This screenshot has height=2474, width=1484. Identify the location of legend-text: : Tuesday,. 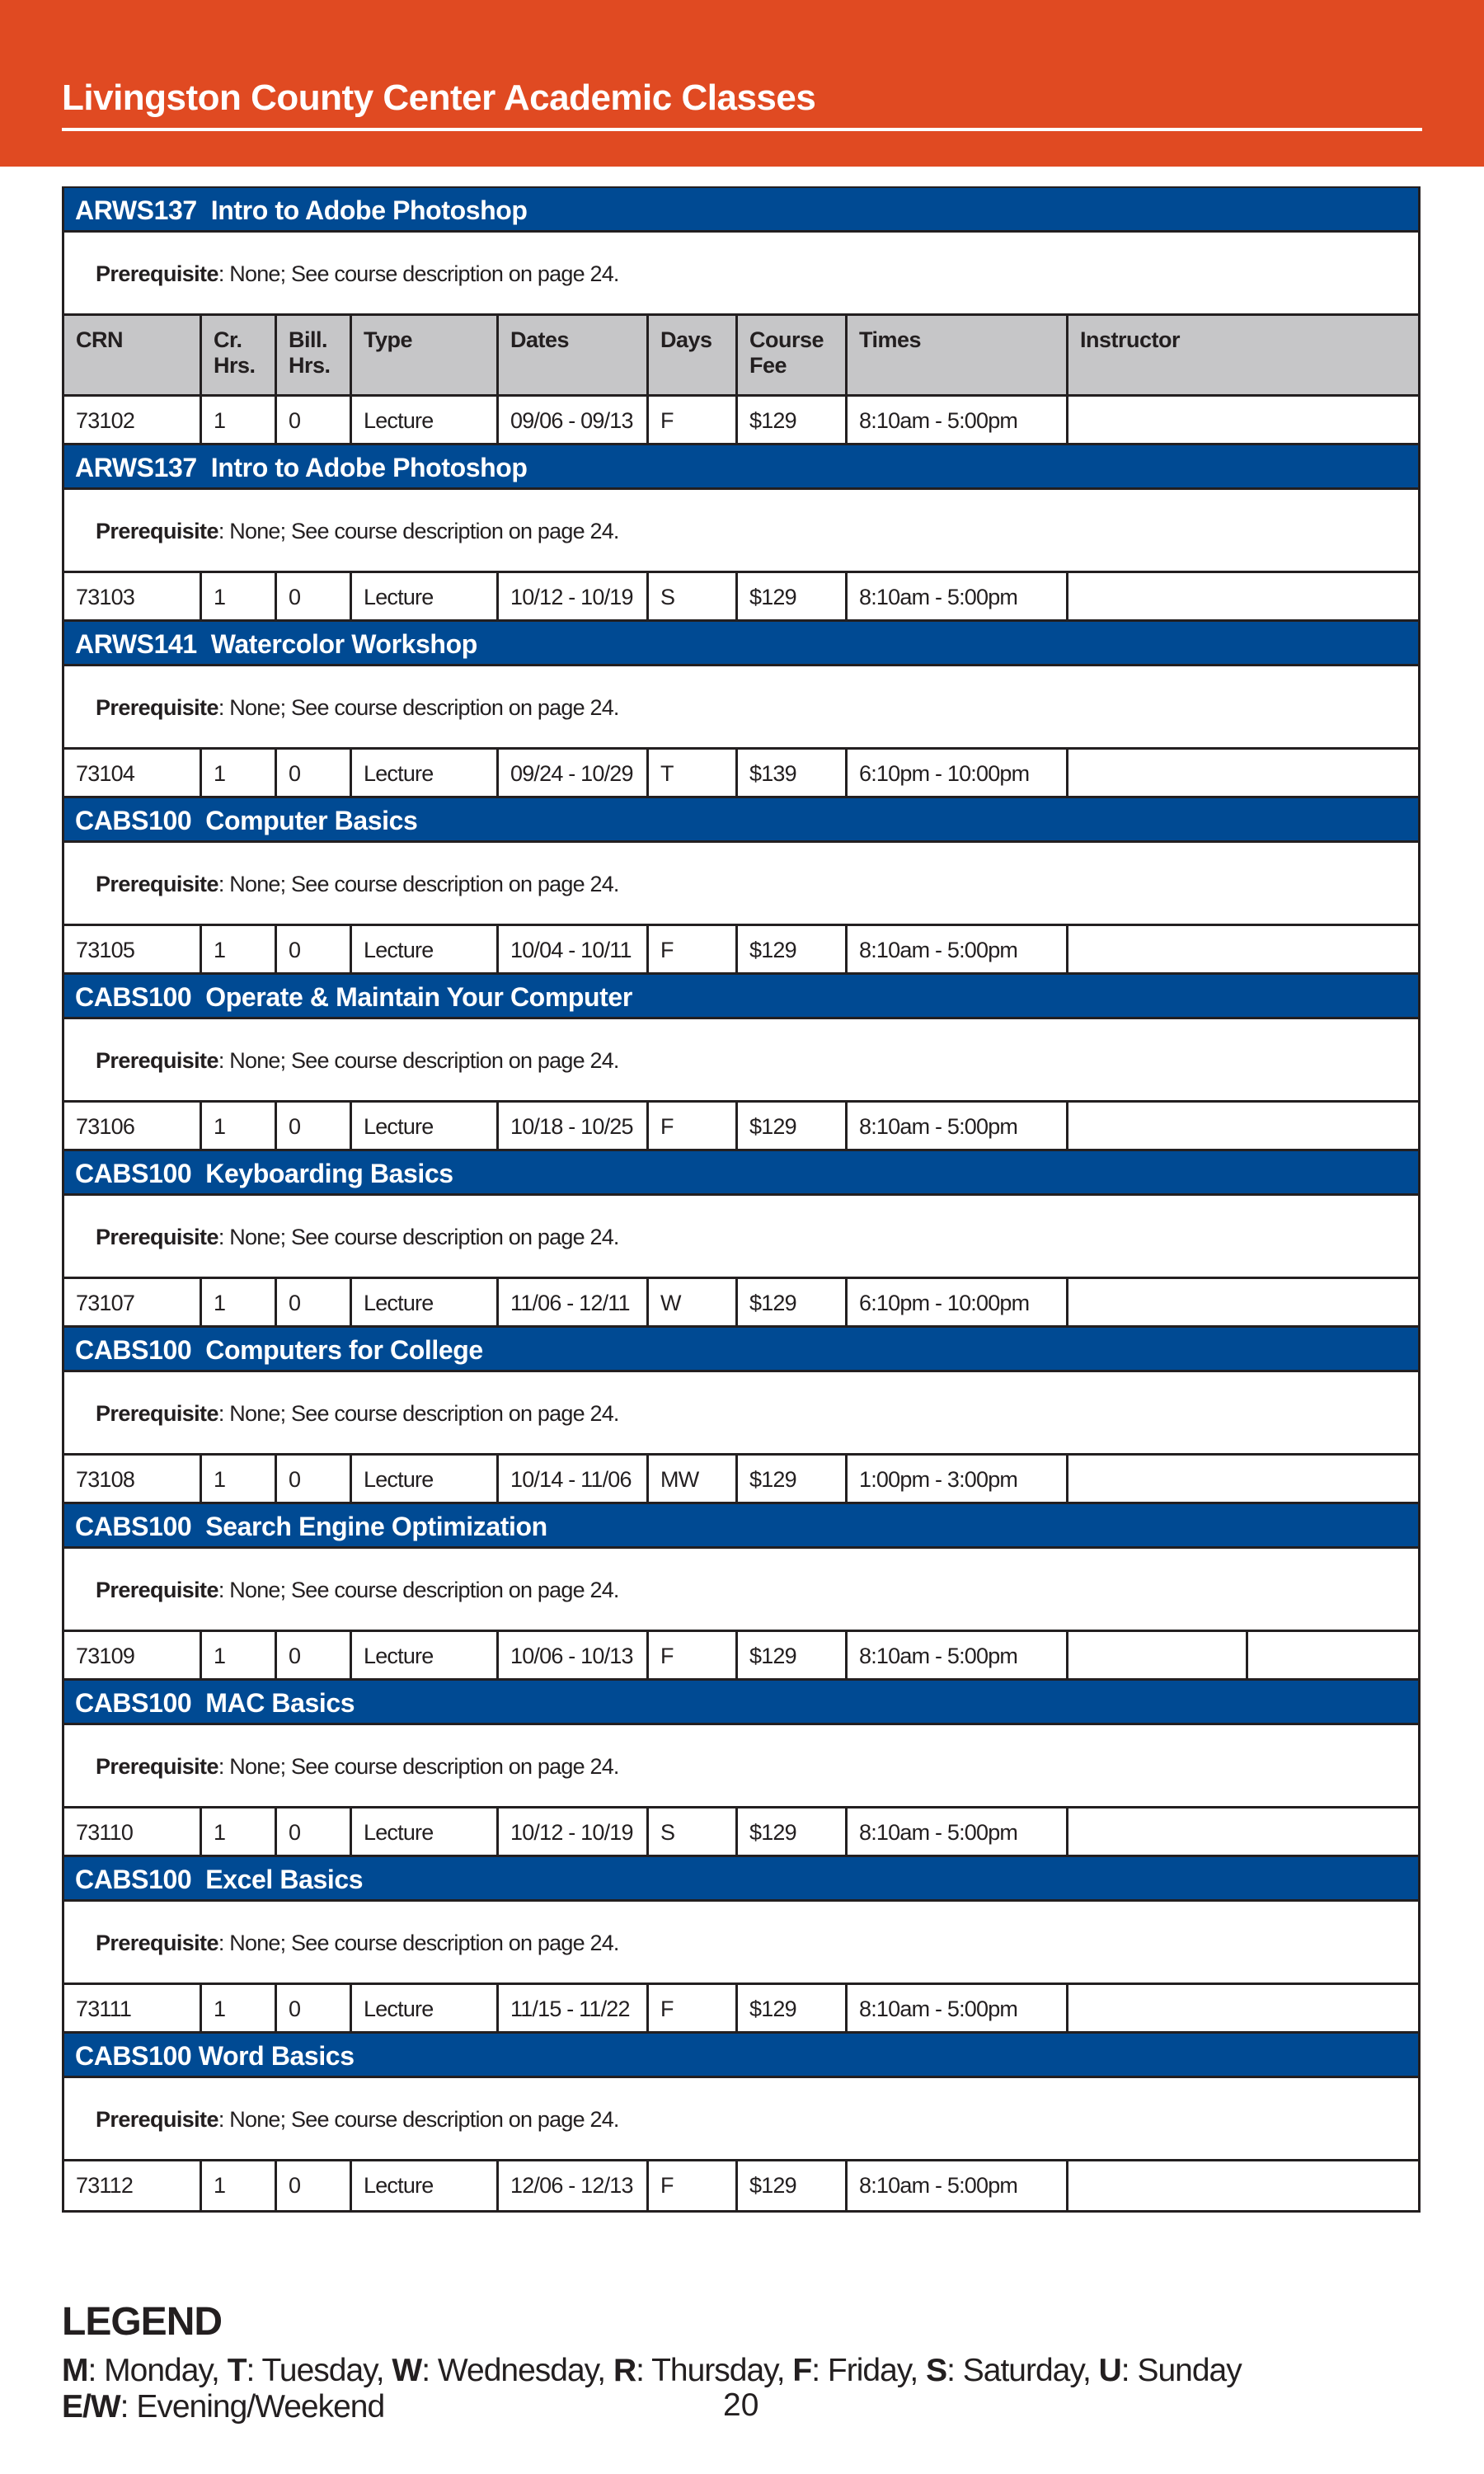
(319, 2370).